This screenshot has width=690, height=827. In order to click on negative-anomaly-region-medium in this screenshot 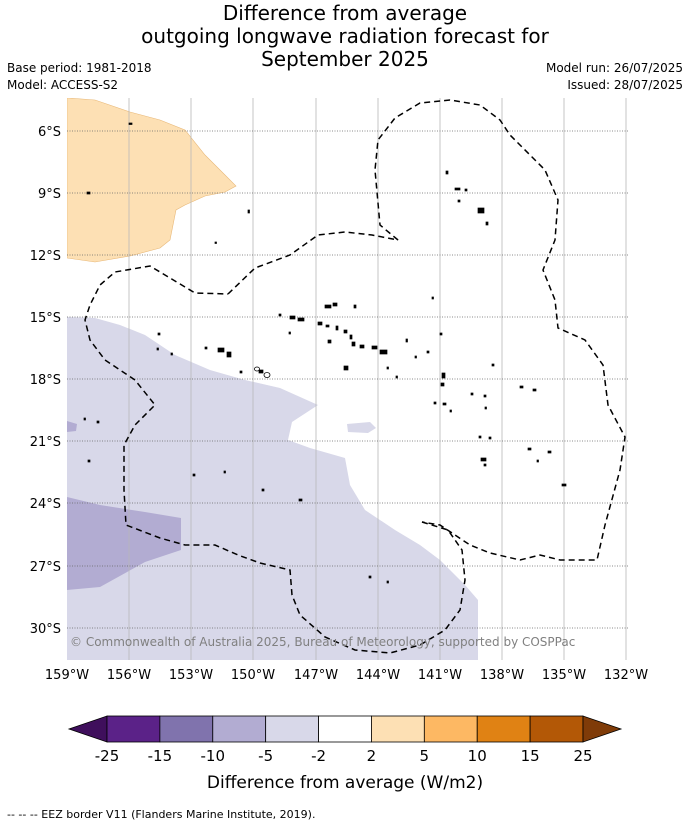, I will do `click(124, 543)`.